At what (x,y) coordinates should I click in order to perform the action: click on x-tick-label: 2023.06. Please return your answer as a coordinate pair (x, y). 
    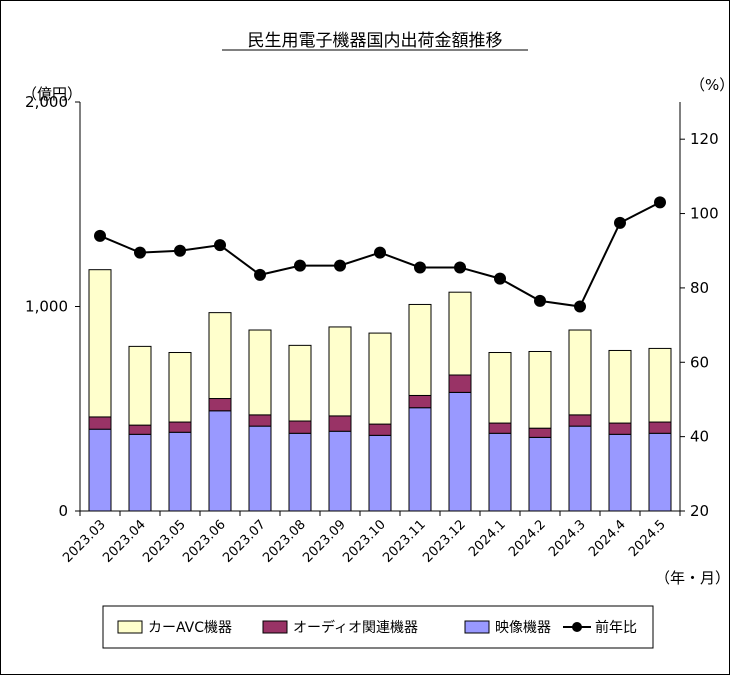
    Looking at the image, I should click on (204, 541).